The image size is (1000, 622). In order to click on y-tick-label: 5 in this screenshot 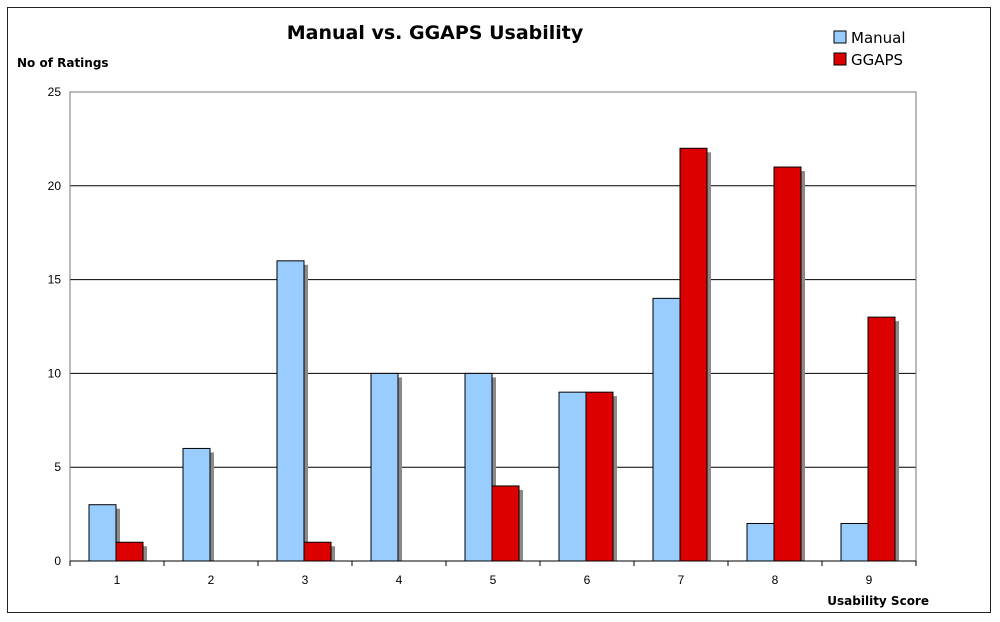, I will do `click(57, 467)`.